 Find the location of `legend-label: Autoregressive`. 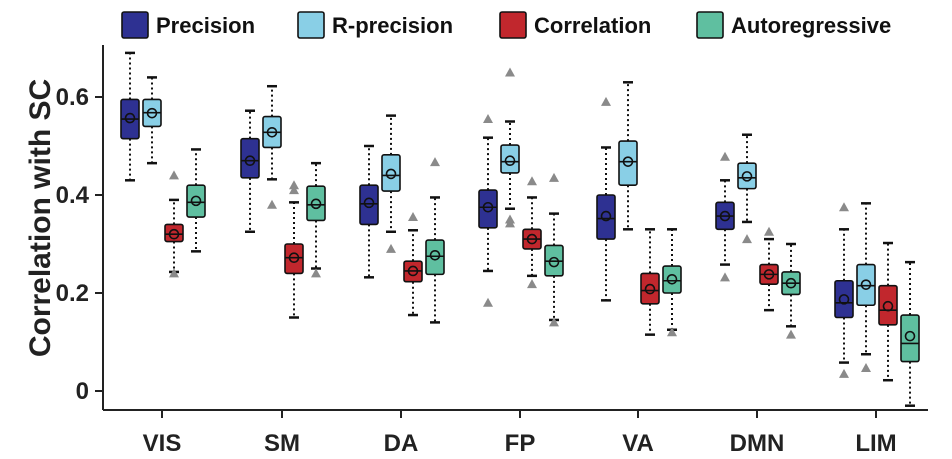

legend-label: Autoregressive is located at coordinates (811, 25).